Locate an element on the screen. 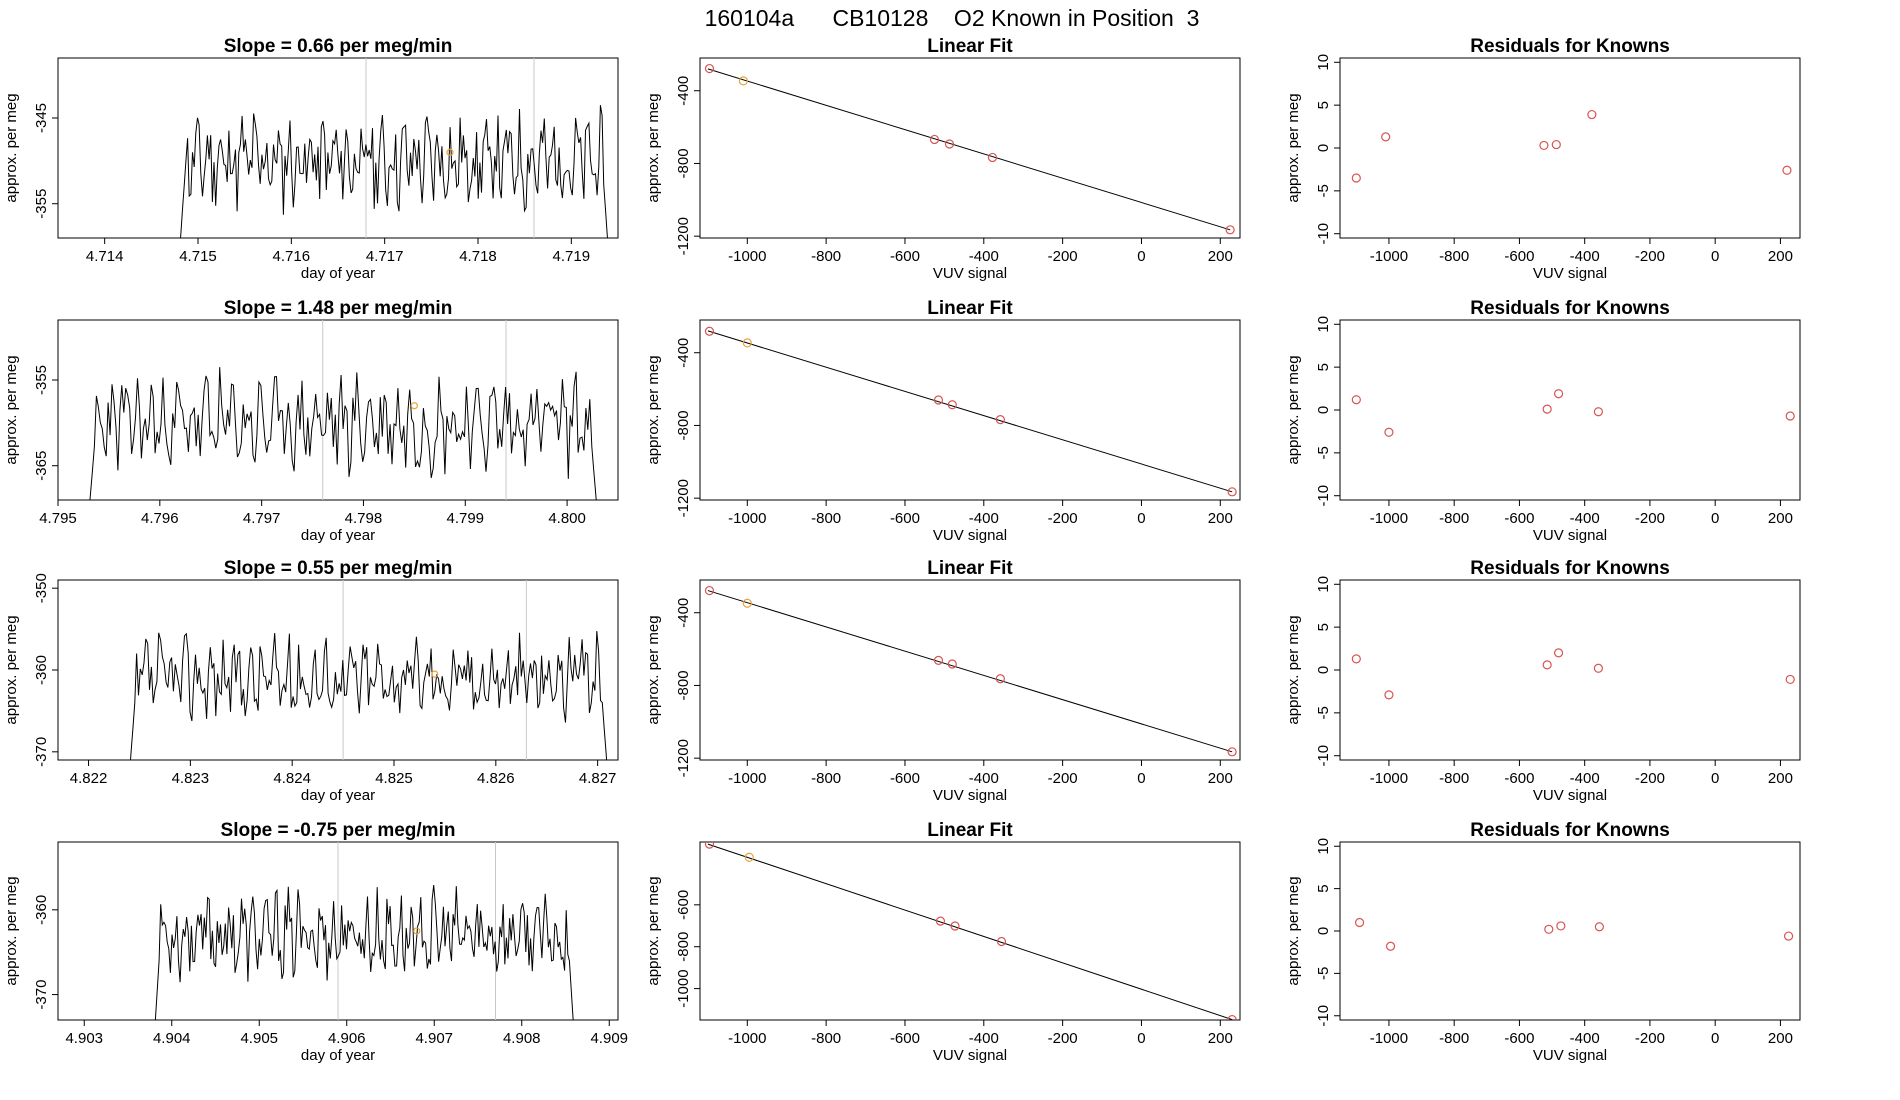  fit-line is located at coordinates (970, 671).